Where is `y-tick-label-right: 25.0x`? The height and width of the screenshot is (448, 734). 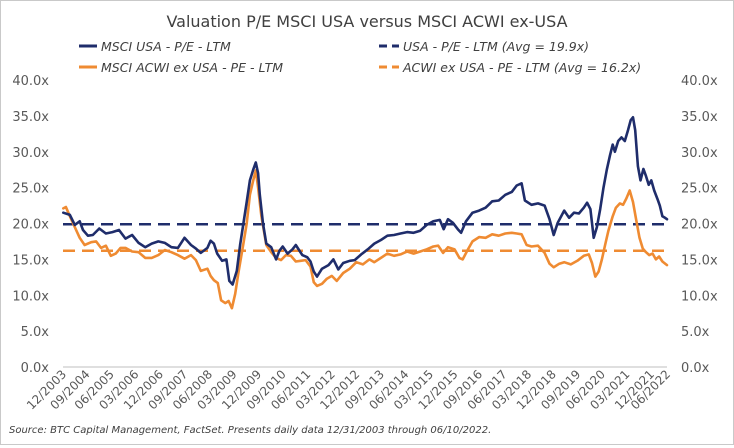
y-tick-label-right: 25.0x is located at coordinates (699, 189).